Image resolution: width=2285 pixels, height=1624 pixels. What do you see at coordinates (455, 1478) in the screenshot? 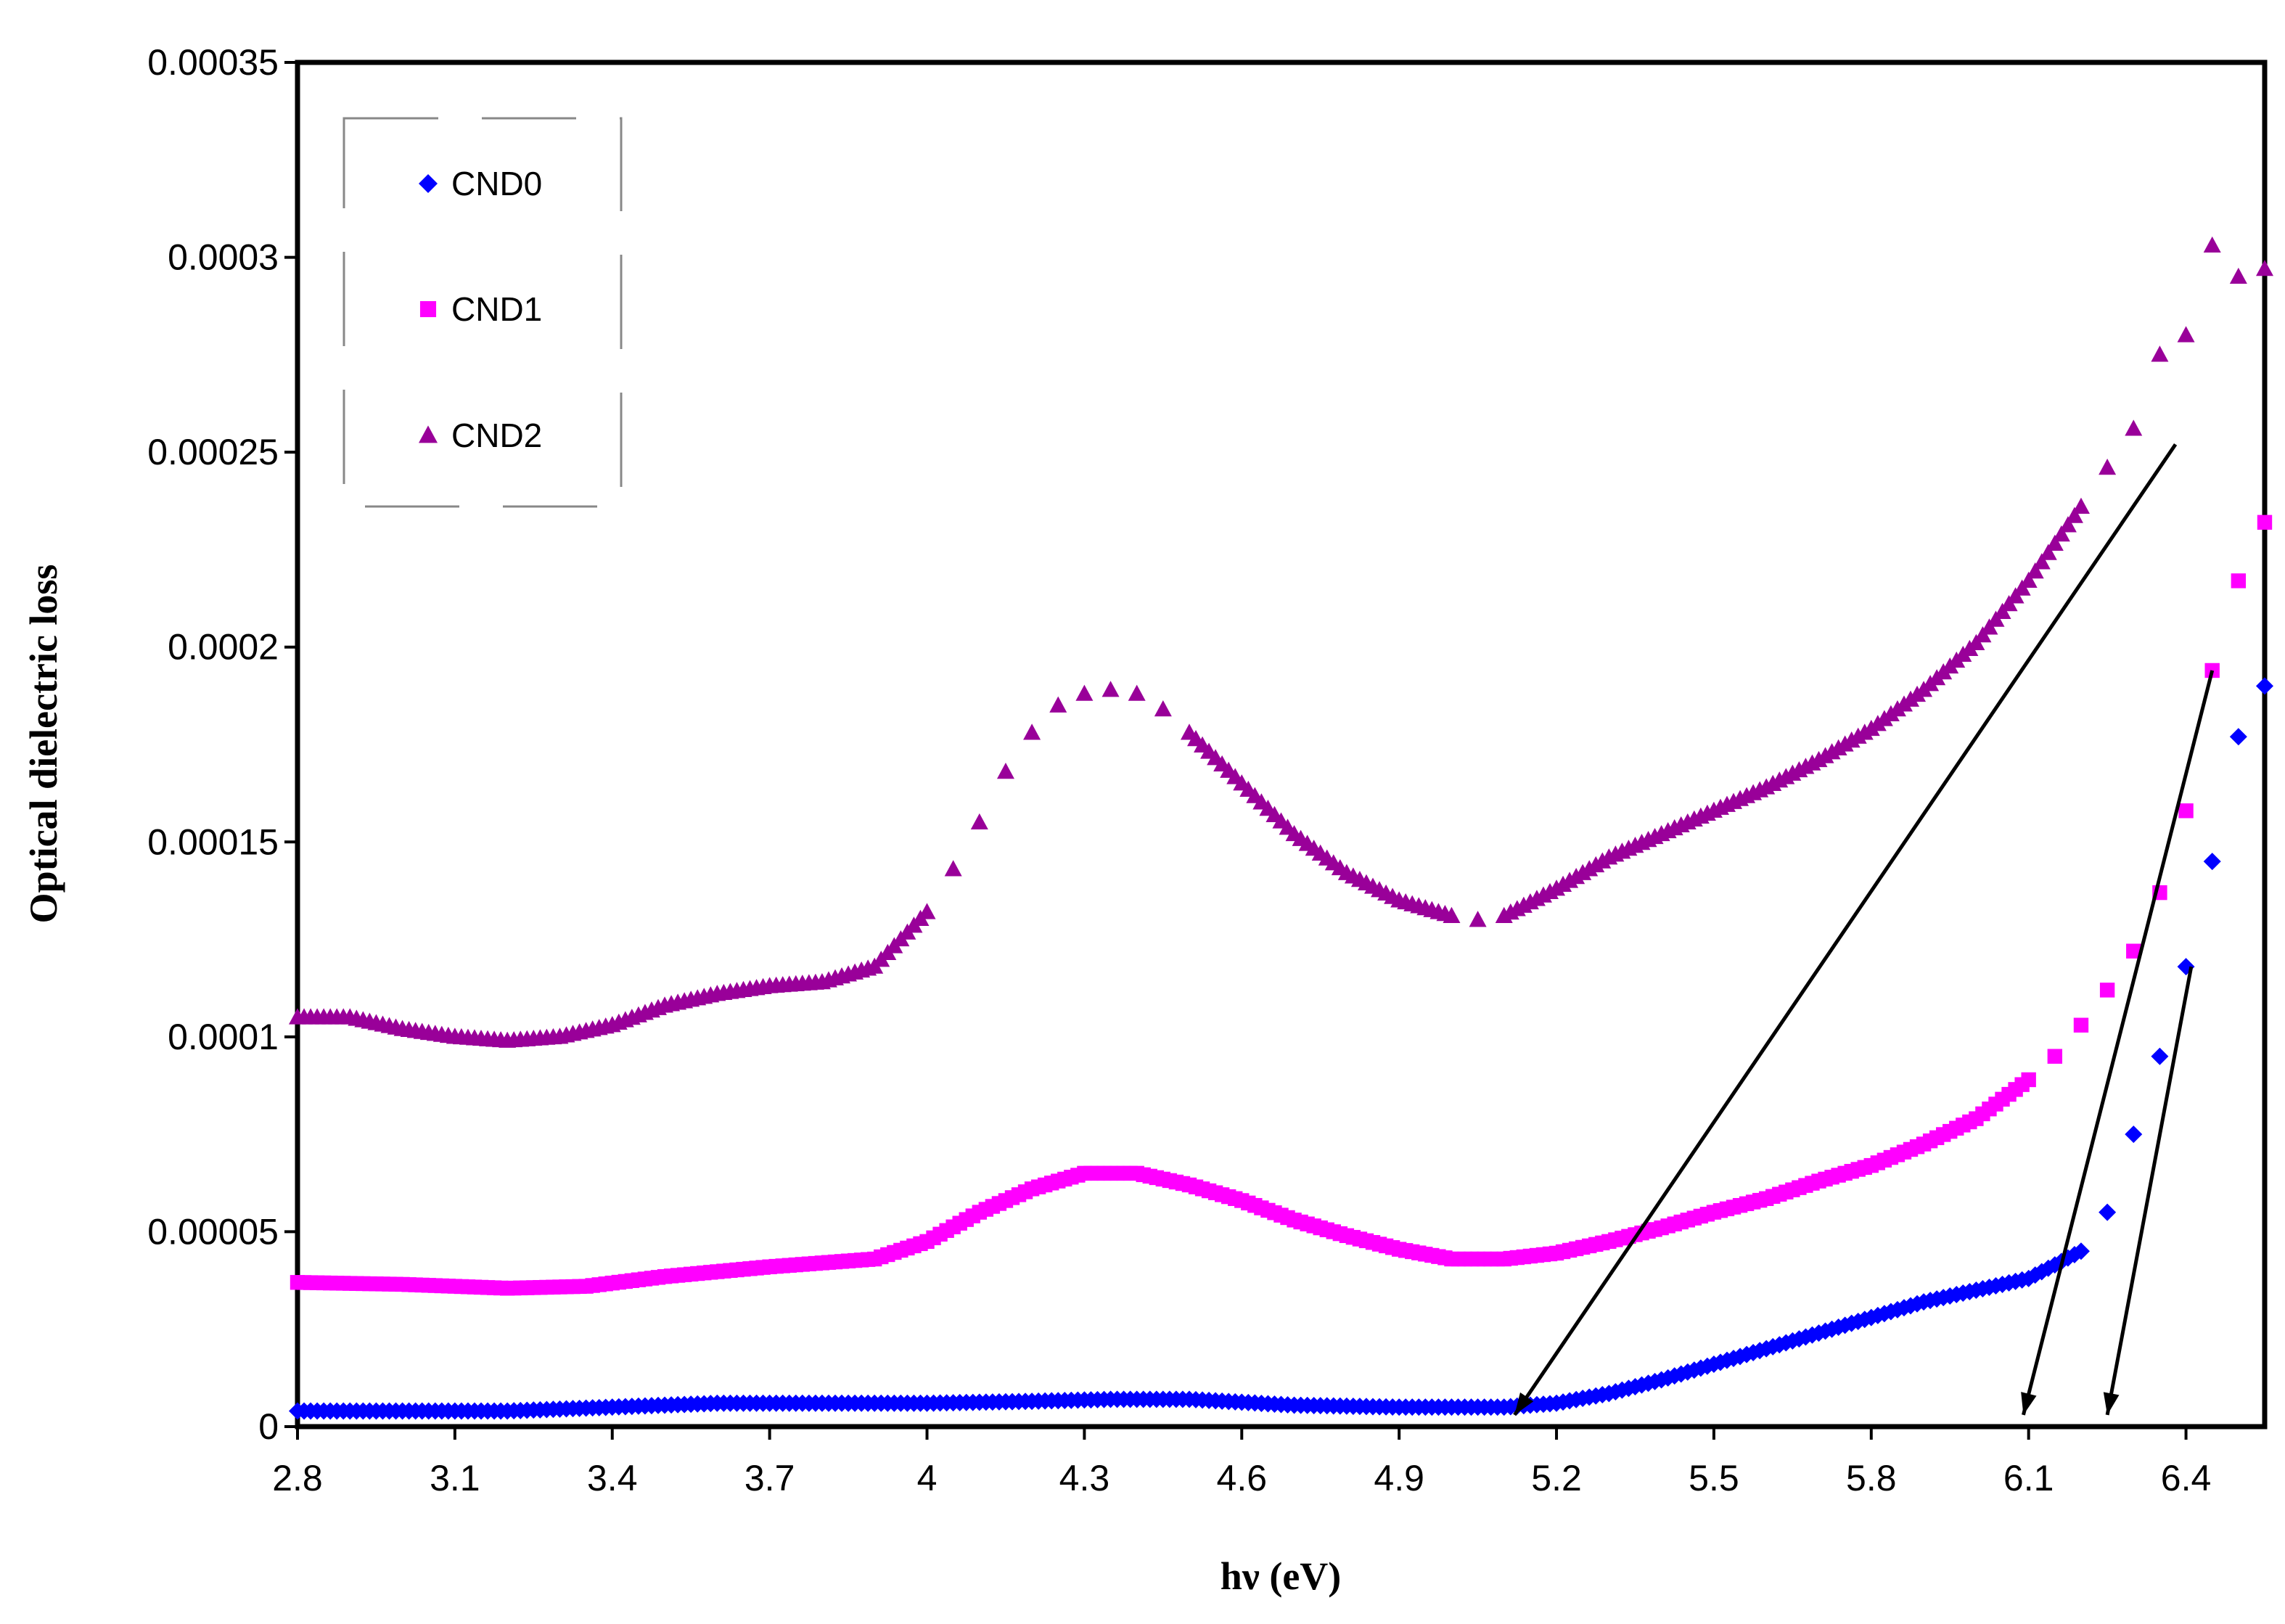
I see `x-tick-label: 3.1` at bounding box center [455, 1478].